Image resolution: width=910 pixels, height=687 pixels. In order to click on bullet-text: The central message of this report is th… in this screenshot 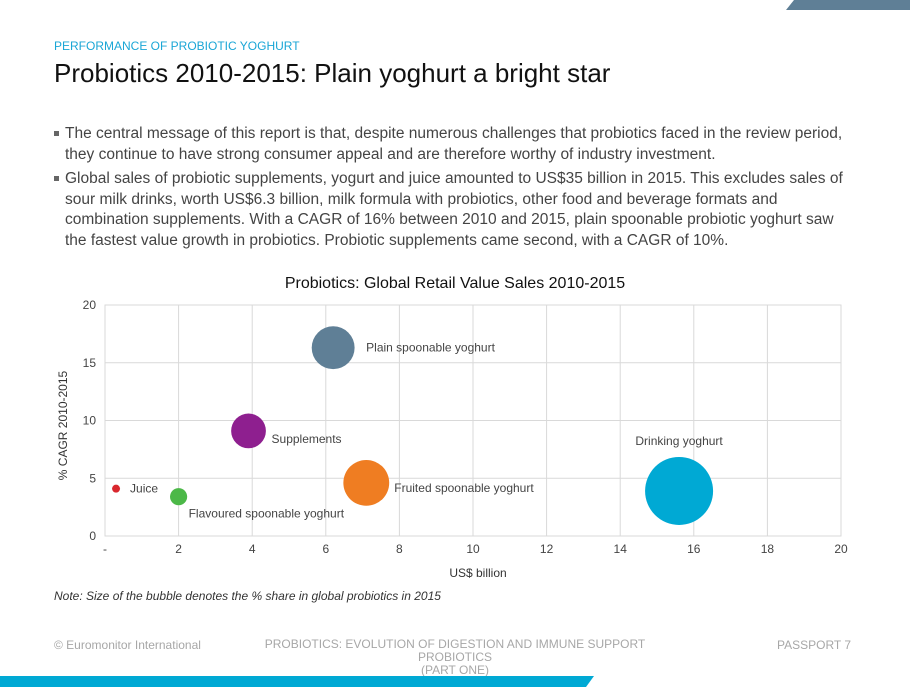, I will do `click(454, 144)`.